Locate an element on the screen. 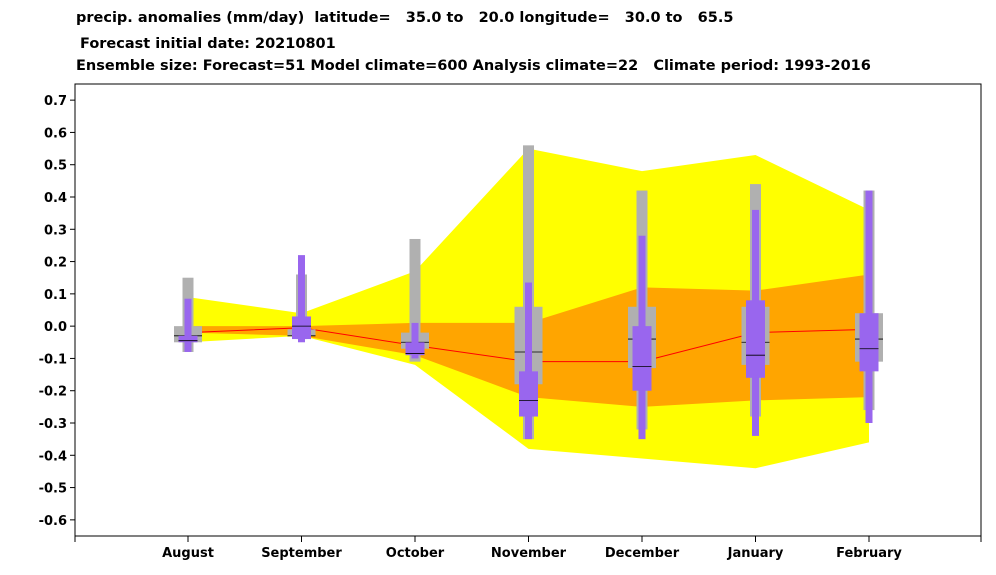  y-tick-label: -0.4 is located at coordinates (53, 456).